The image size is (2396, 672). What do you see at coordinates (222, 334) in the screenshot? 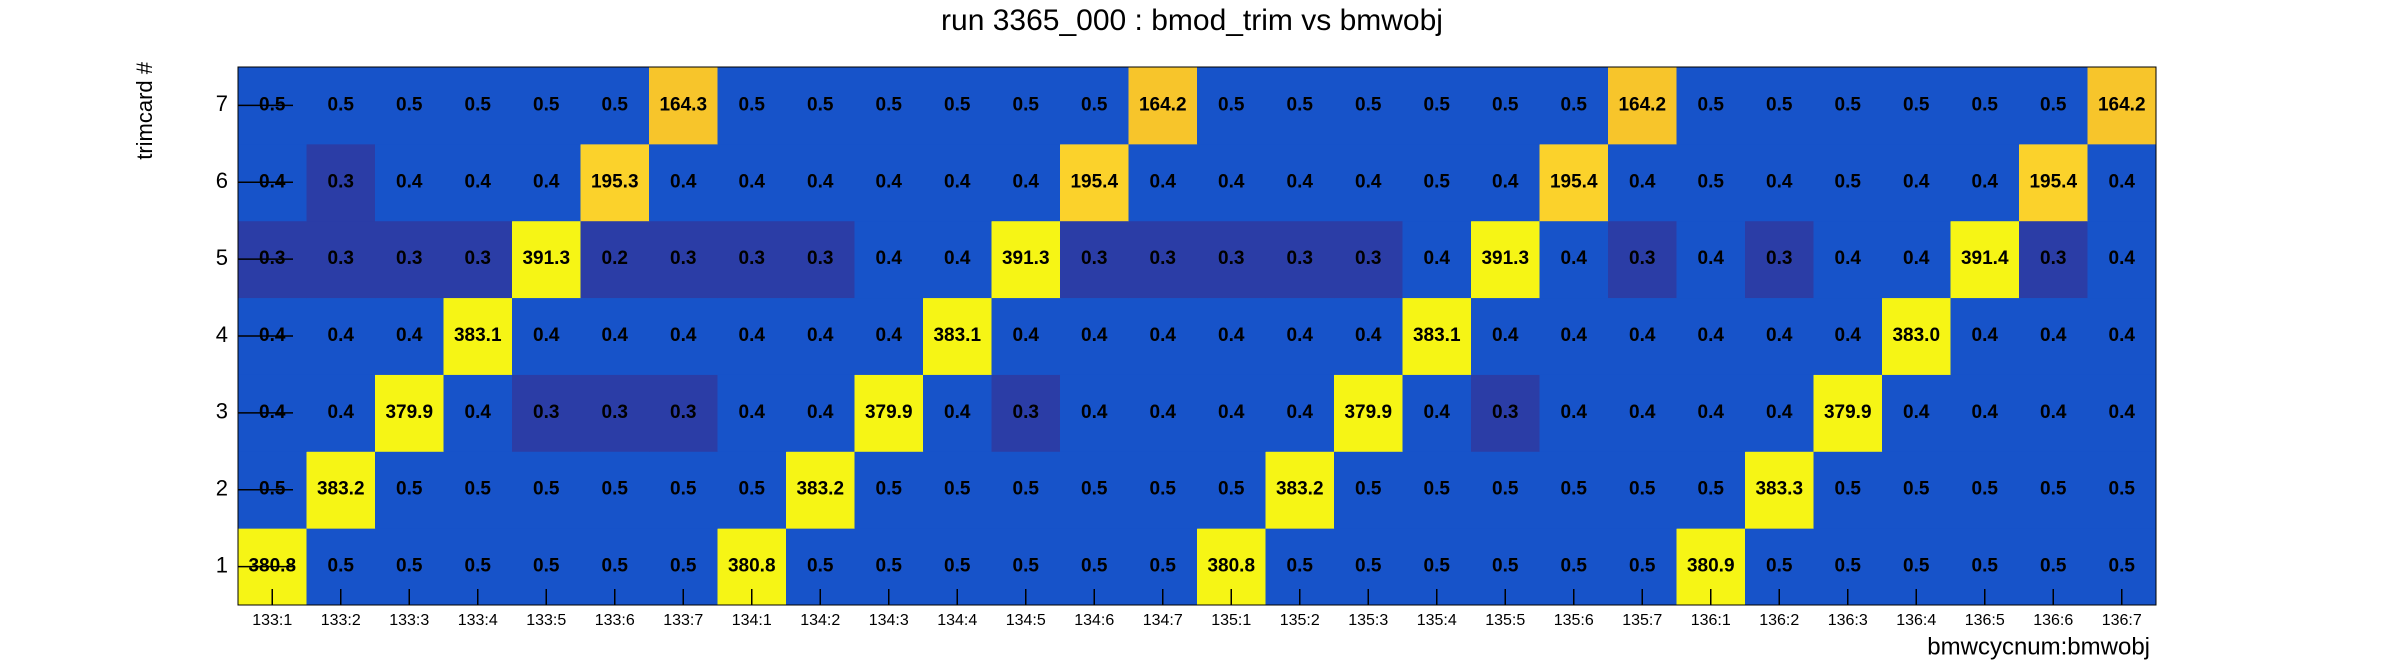
I see `y-tick-label: 4` at bounding box center [222, 334].